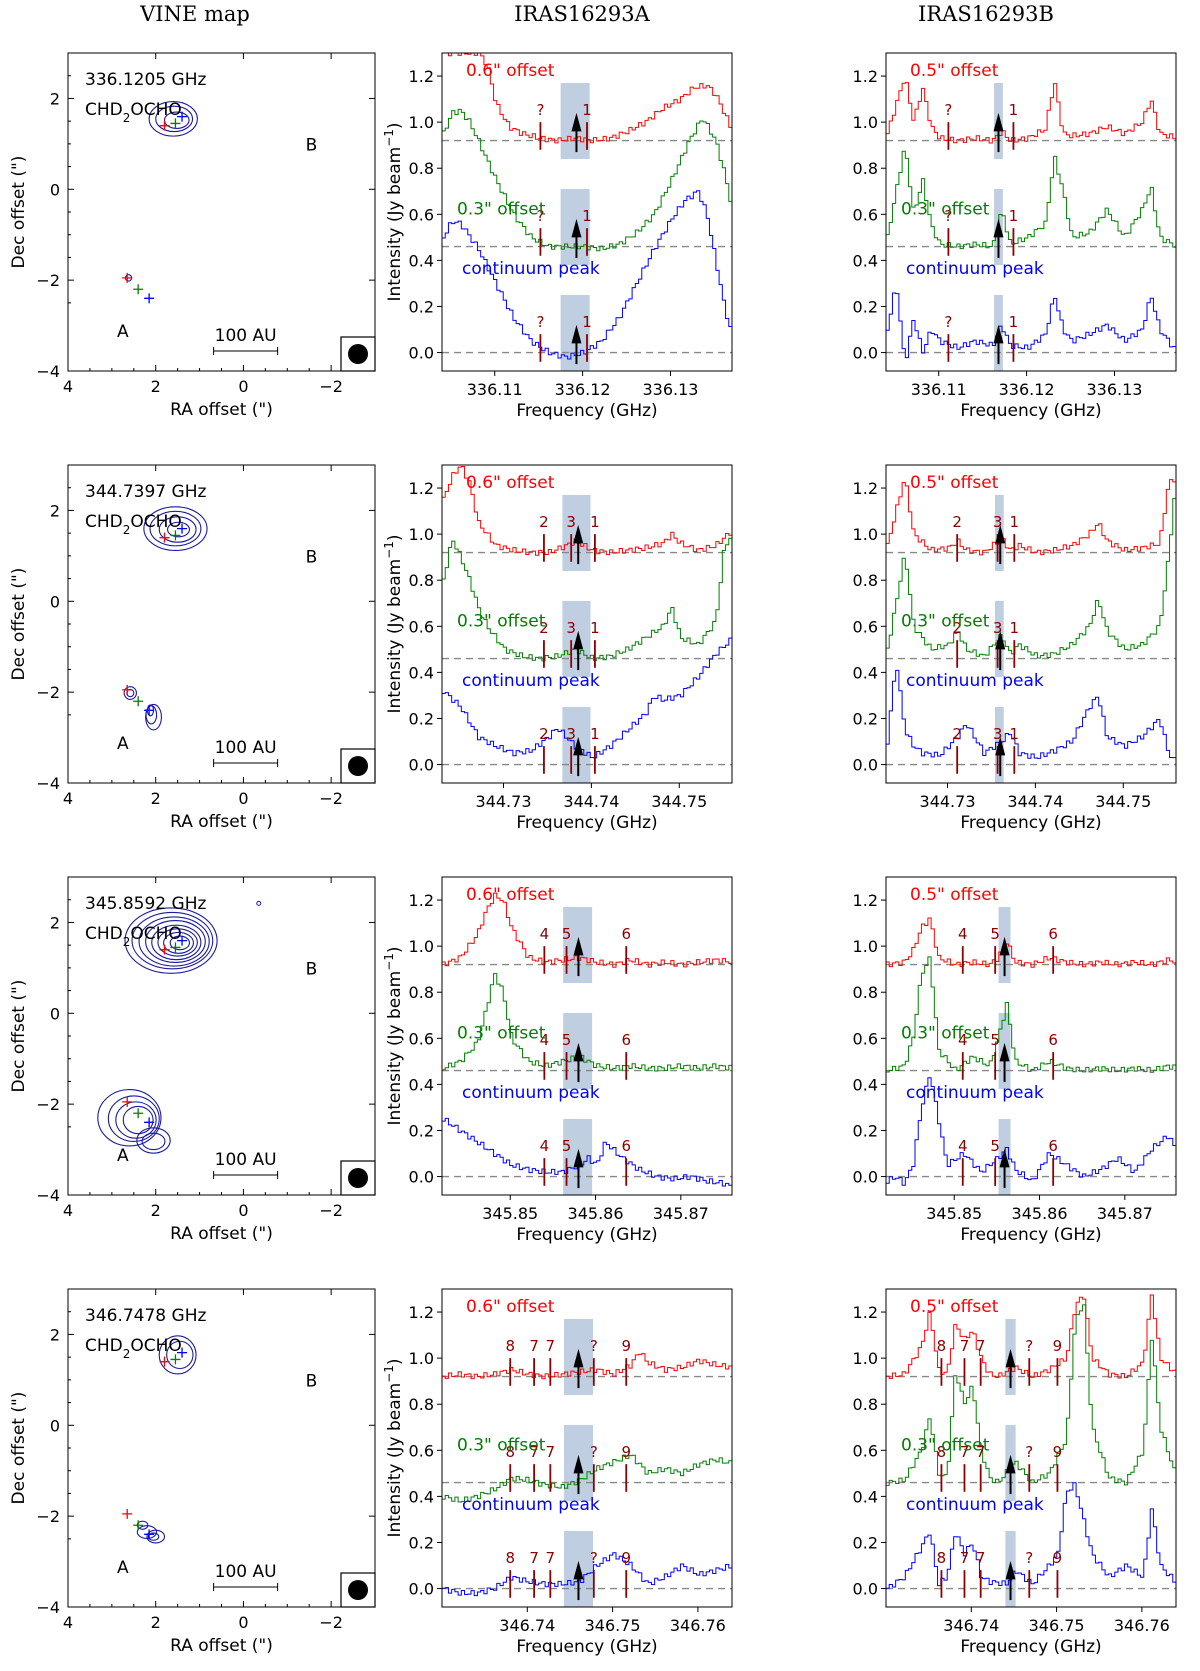 This screenshot has width=1200, height=1671. What do you see at coordinates (582, 14) in the screenshot?
I see `header-iras16293a: IRAS16293A` at bounding box center [582, 14].